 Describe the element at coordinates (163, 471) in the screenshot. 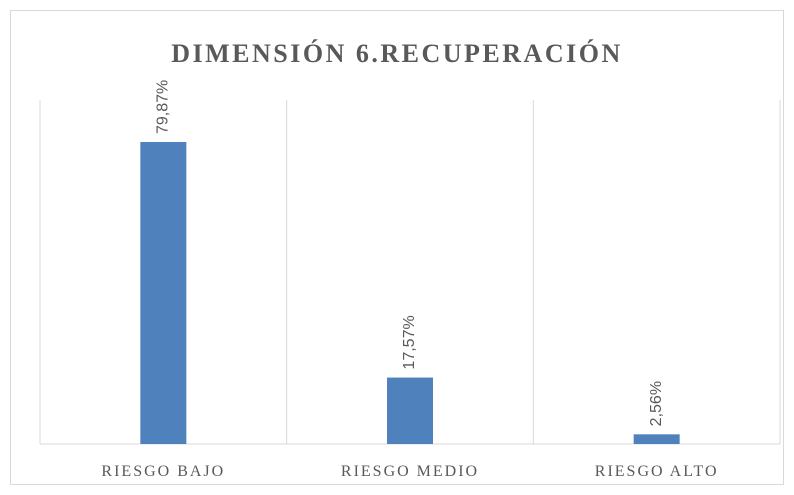

I see `x-tick-label: RIESGO BAJO` at that location.